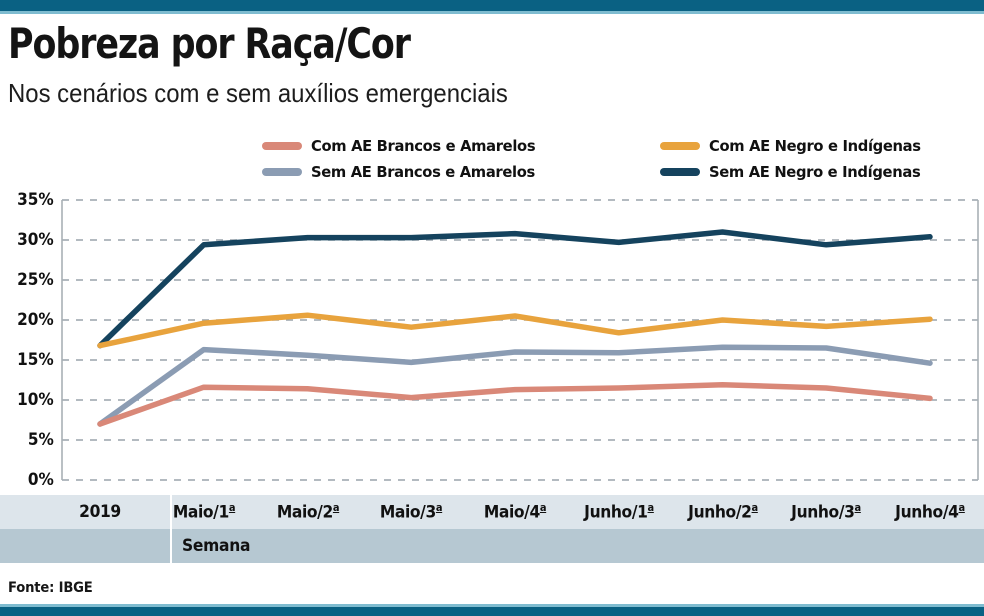 The width and height of the screenshot is (984, 616). Describe the element at coordinates (492, 546) in the screenshot. I see `x-axis-band-group` at that location.